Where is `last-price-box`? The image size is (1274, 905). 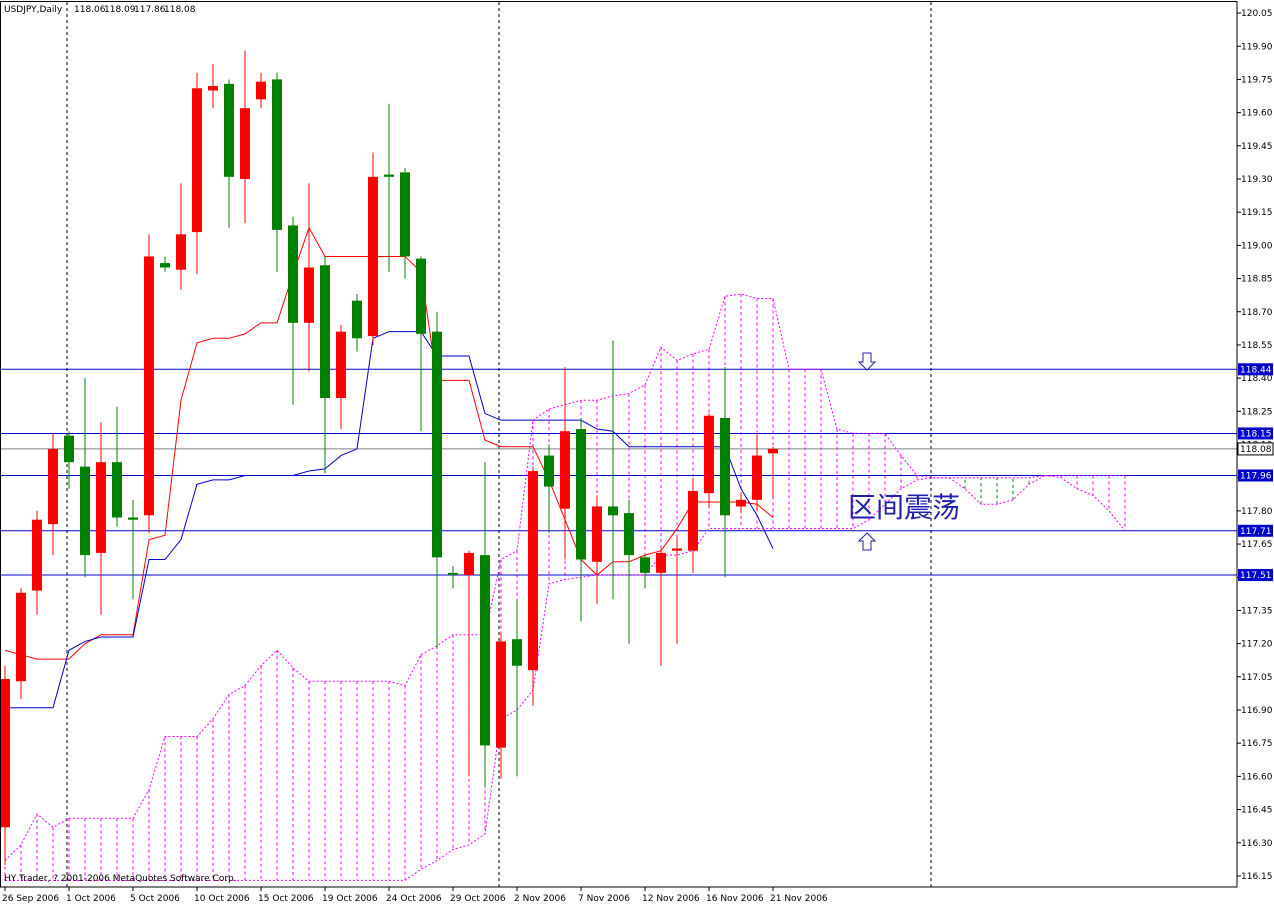 last-price-box is located at coordinates (1255, 449).